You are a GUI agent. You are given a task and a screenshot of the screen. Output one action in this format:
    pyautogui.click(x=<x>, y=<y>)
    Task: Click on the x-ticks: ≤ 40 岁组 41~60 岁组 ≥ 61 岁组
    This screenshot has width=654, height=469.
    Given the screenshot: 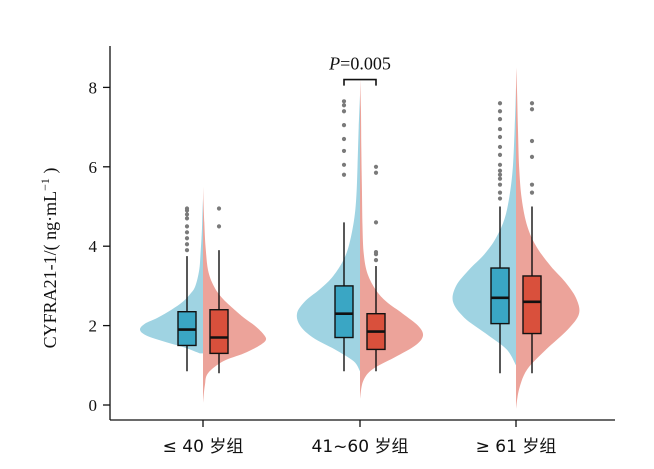 What is the action you would take?
    pyautogui.click(x=360, y=438)
    